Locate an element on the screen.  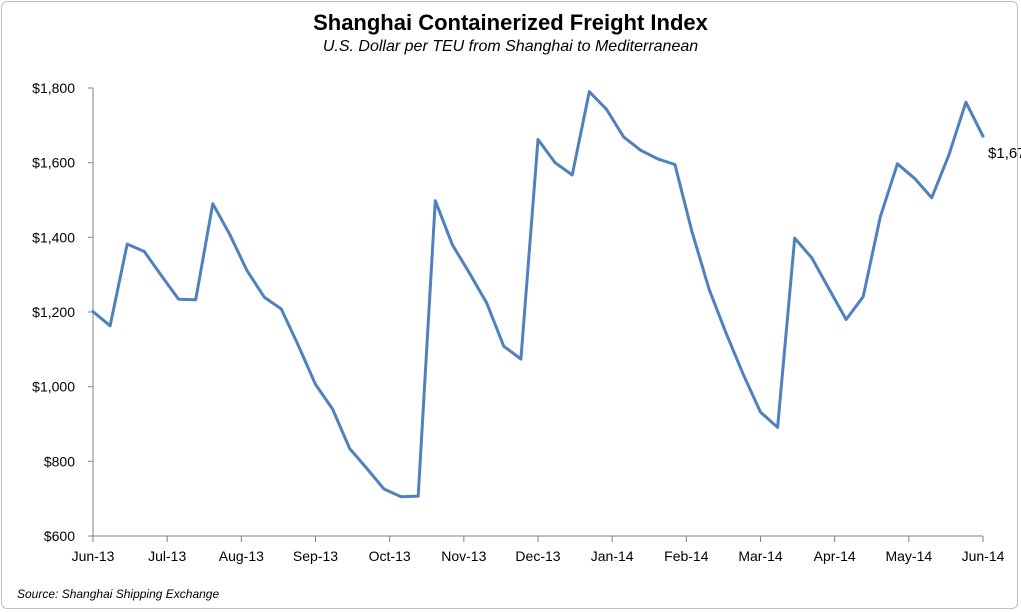
chart-title: Shanghai Containerized Freight Index is located at coordinates (510, 22).